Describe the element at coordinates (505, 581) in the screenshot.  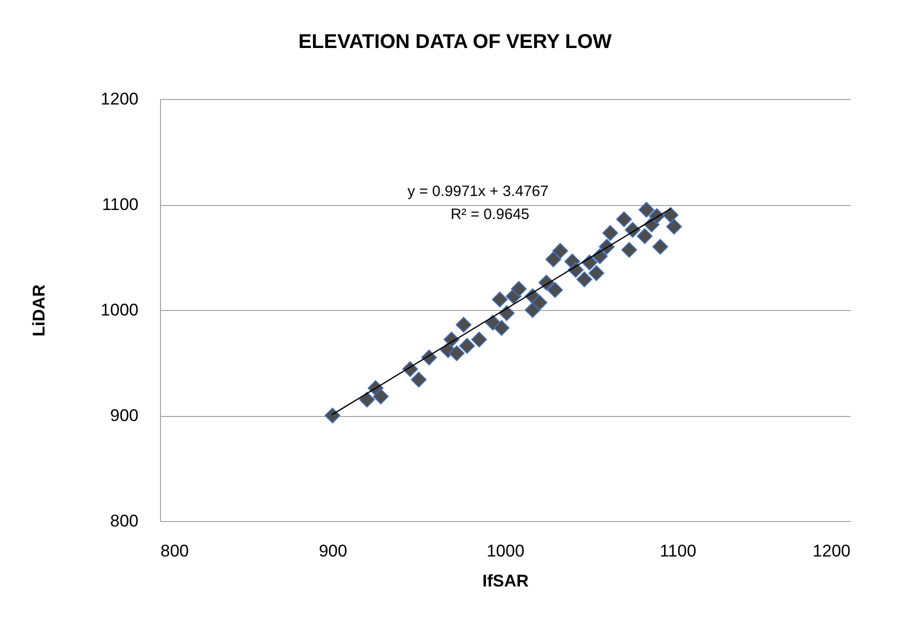
I see `x-axis-title: IfSAR` at that location.